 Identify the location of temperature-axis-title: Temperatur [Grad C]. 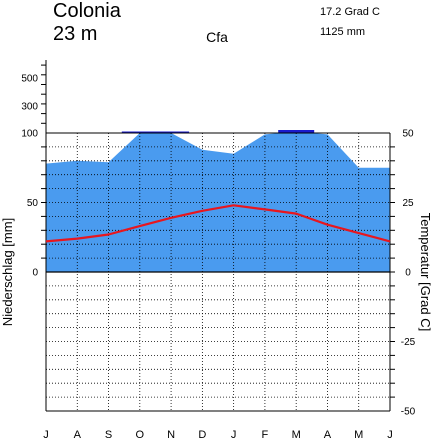
(425, 272).